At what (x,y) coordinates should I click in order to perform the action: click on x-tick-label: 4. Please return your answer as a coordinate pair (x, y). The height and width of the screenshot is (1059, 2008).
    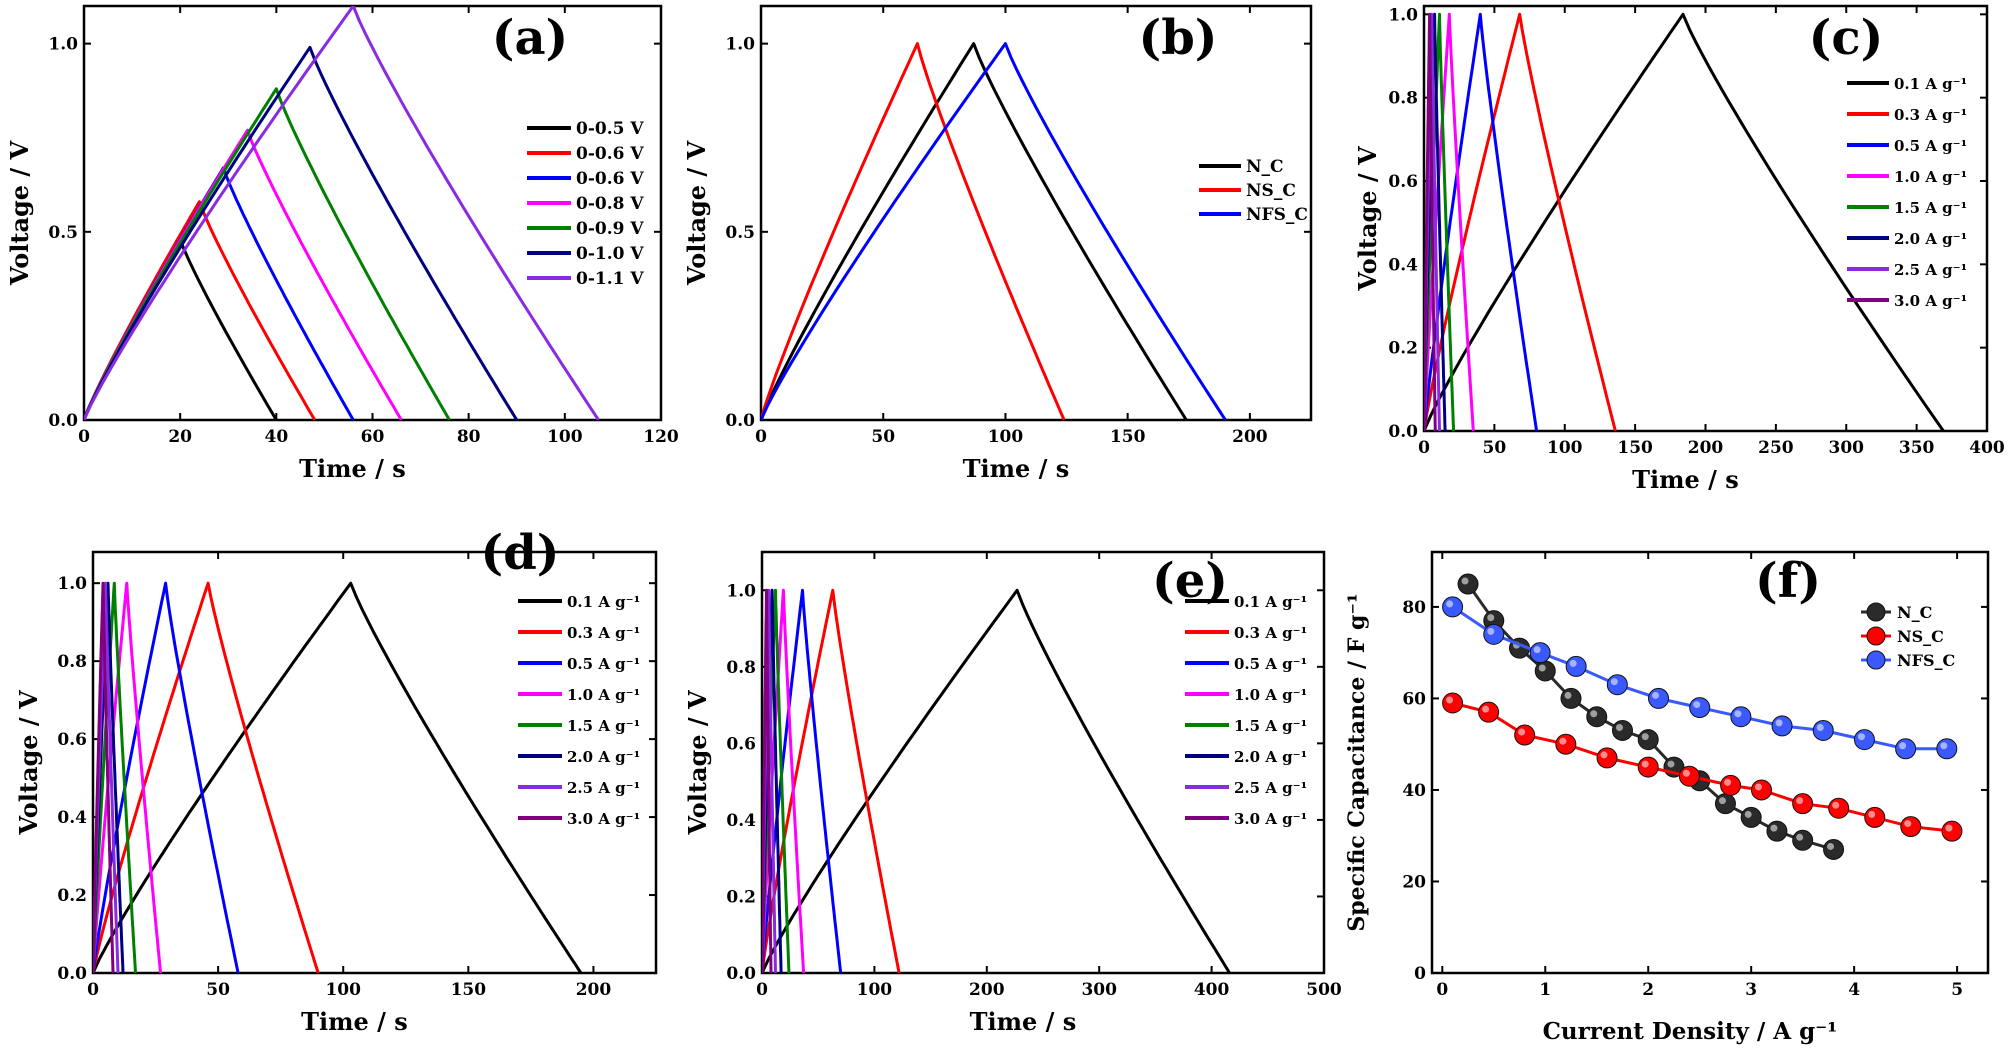
    Looking at the image, I should click on (1854, 990).